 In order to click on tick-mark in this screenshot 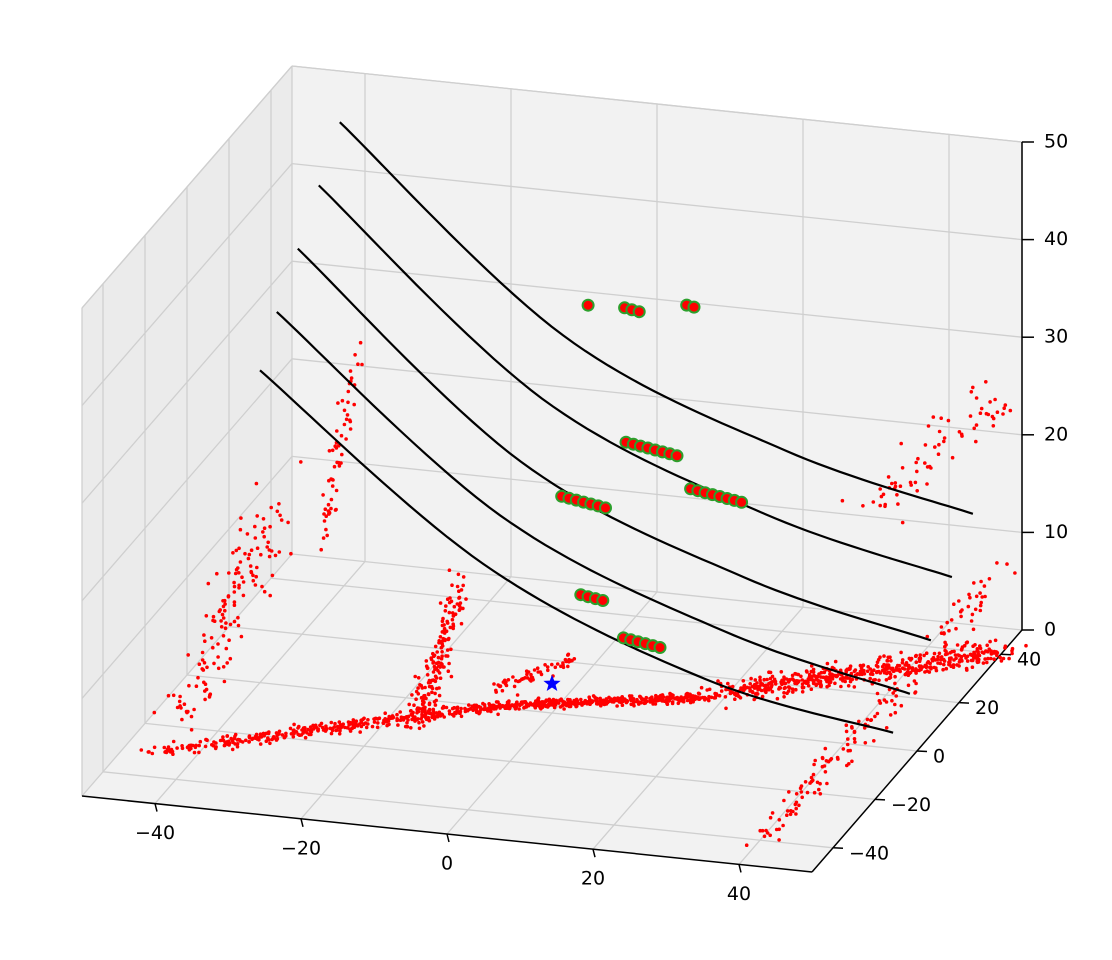, I will do `click(964, 702)`.